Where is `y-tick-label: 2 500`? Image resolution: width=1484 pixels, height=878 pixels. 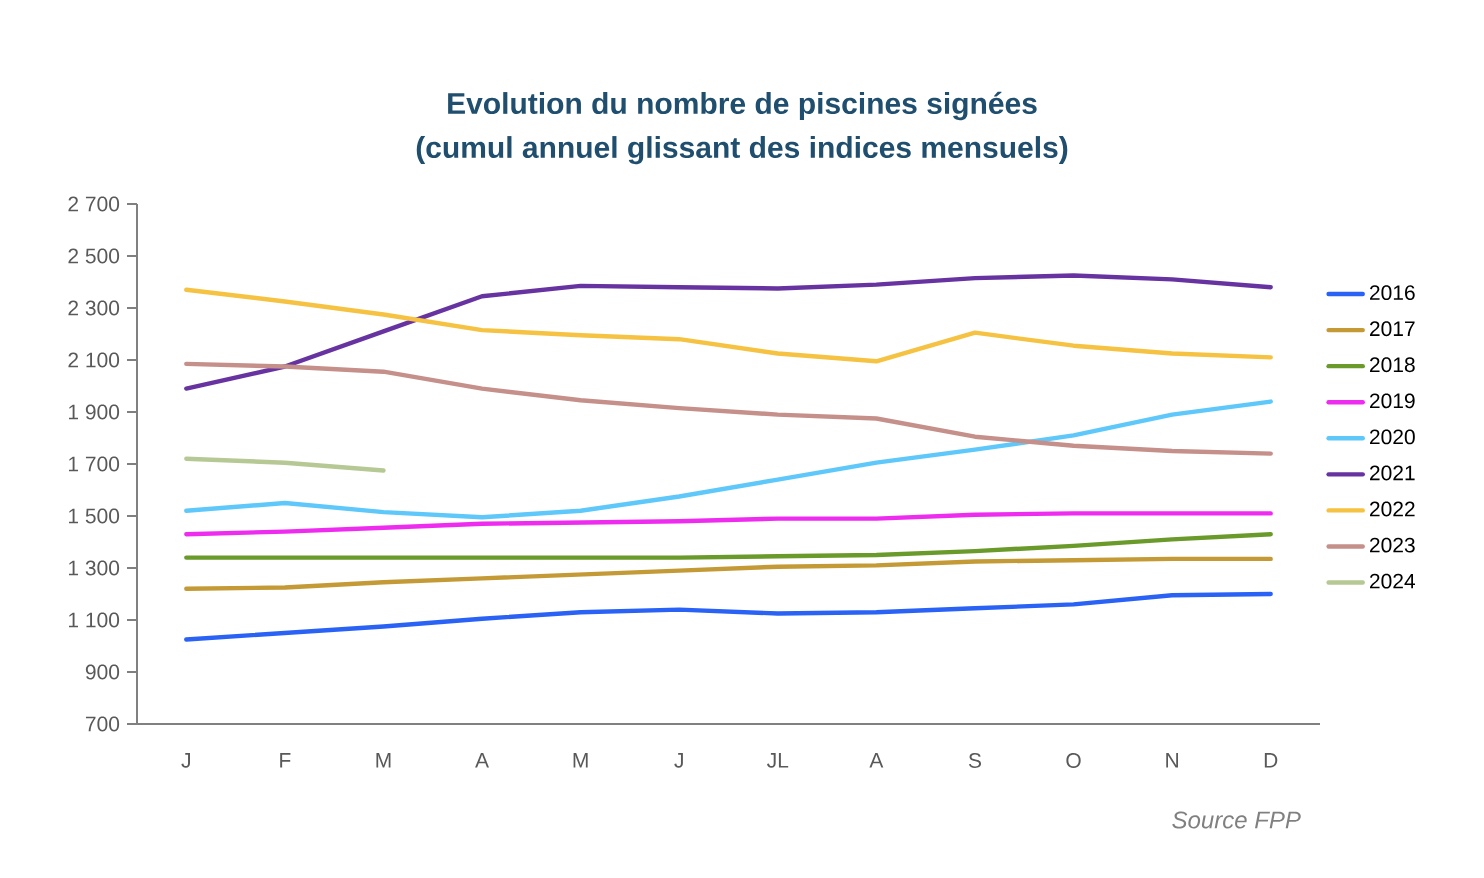
y-tick-label: 2 500 is located at coordinates (94, 256).